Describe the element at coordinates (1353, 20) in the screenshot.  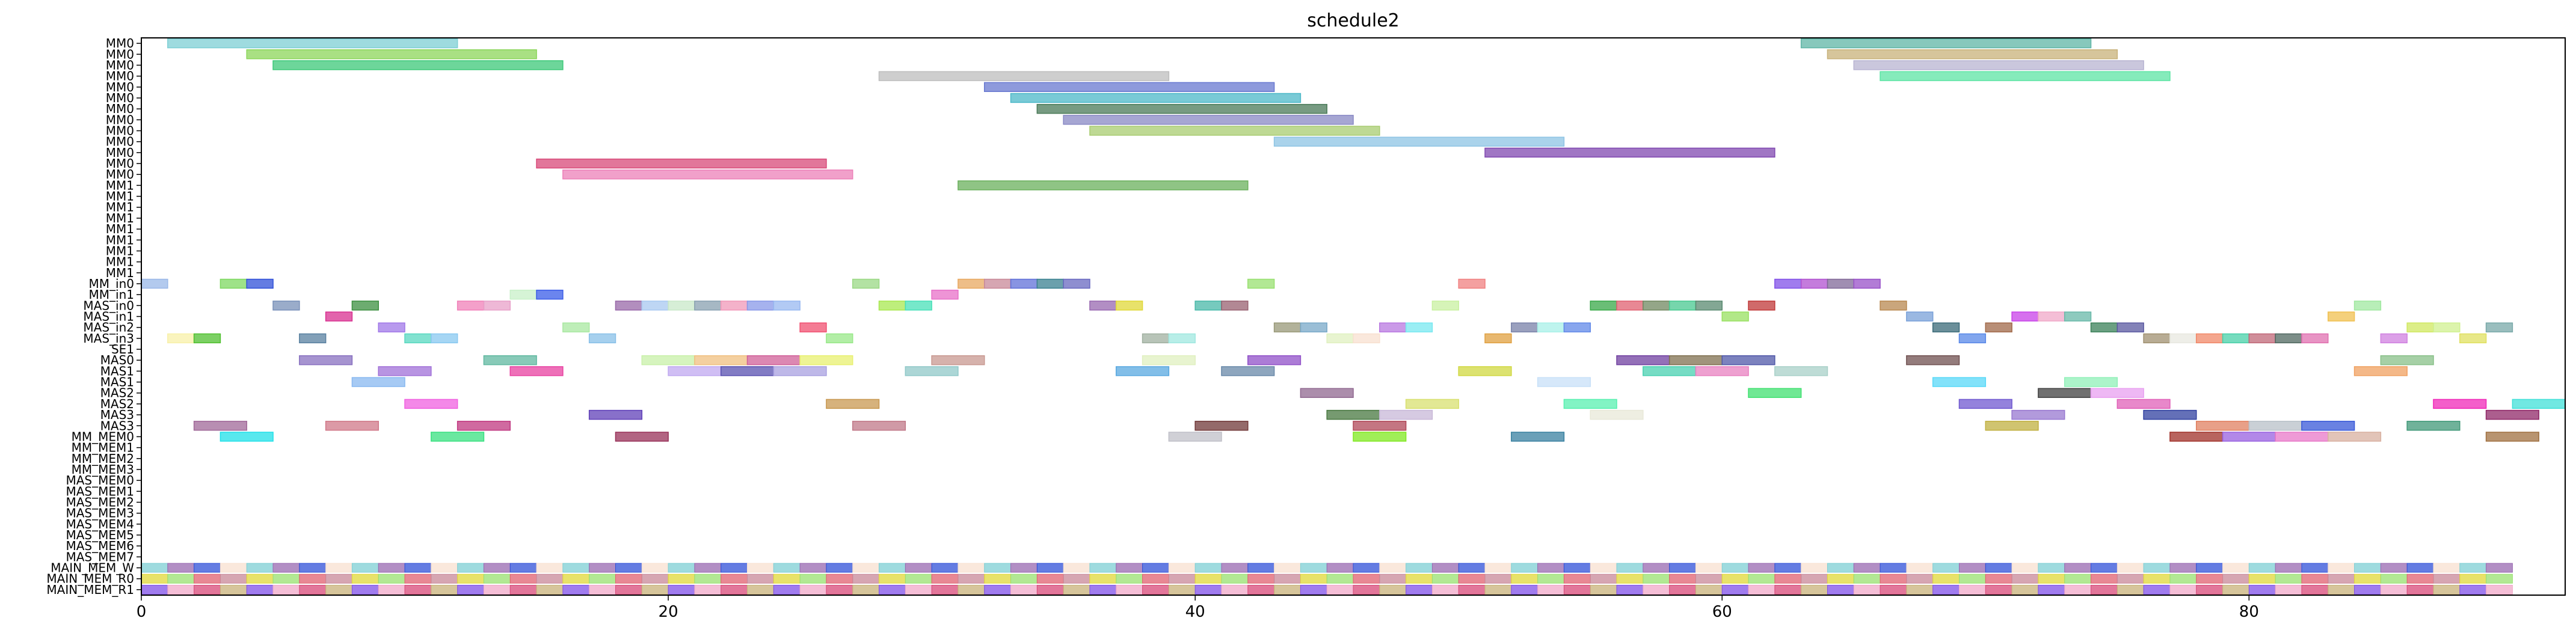
I see `chart-title: schedule2` at that location.